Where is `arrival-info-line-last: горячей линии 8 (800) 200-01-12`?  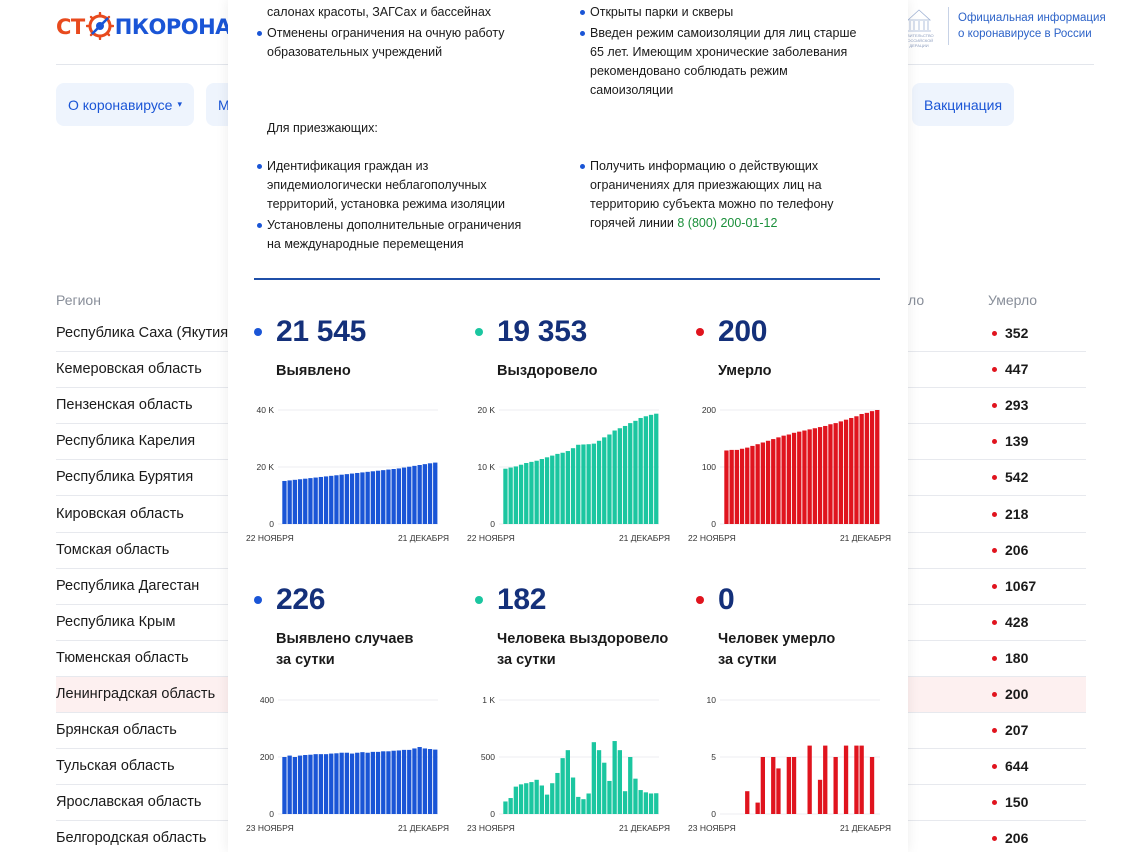
arrival-info-line-last: горячей линии 8 (800) 200-01-12 is located at coordinates (740, 223).